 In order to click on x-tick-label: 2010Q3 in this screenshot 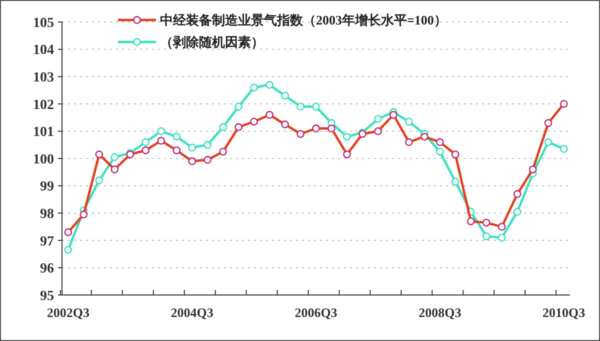, I will do `click(564, 312)`.